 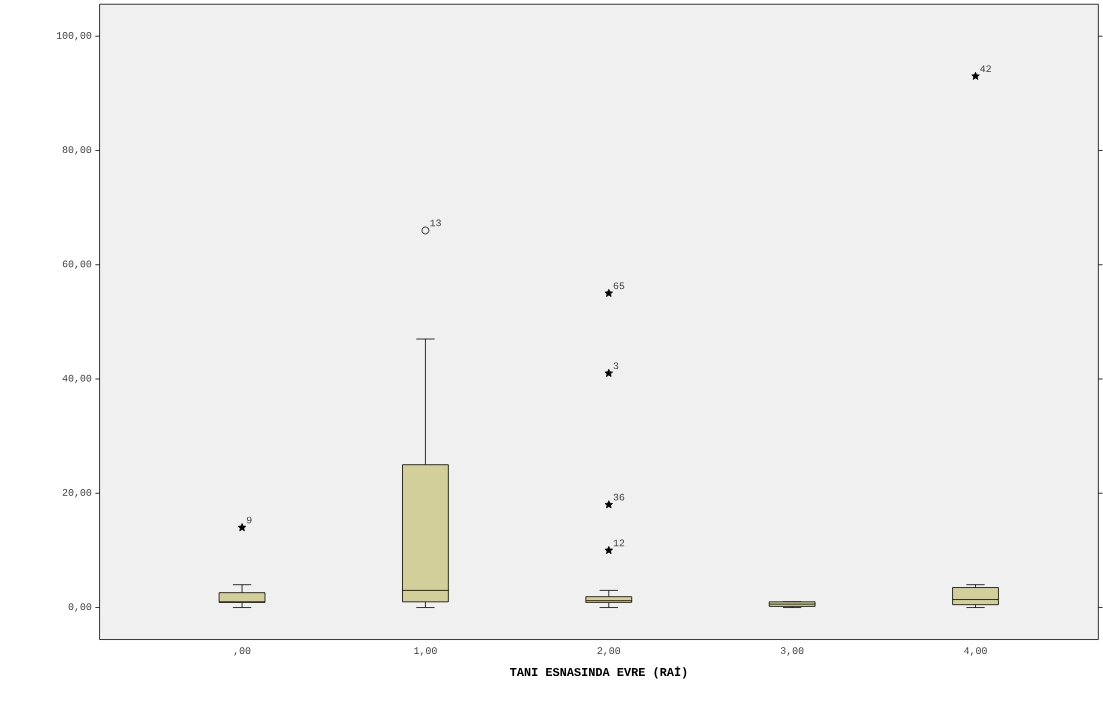 I want to click on annotation: 36, so click(x=619, y=497).